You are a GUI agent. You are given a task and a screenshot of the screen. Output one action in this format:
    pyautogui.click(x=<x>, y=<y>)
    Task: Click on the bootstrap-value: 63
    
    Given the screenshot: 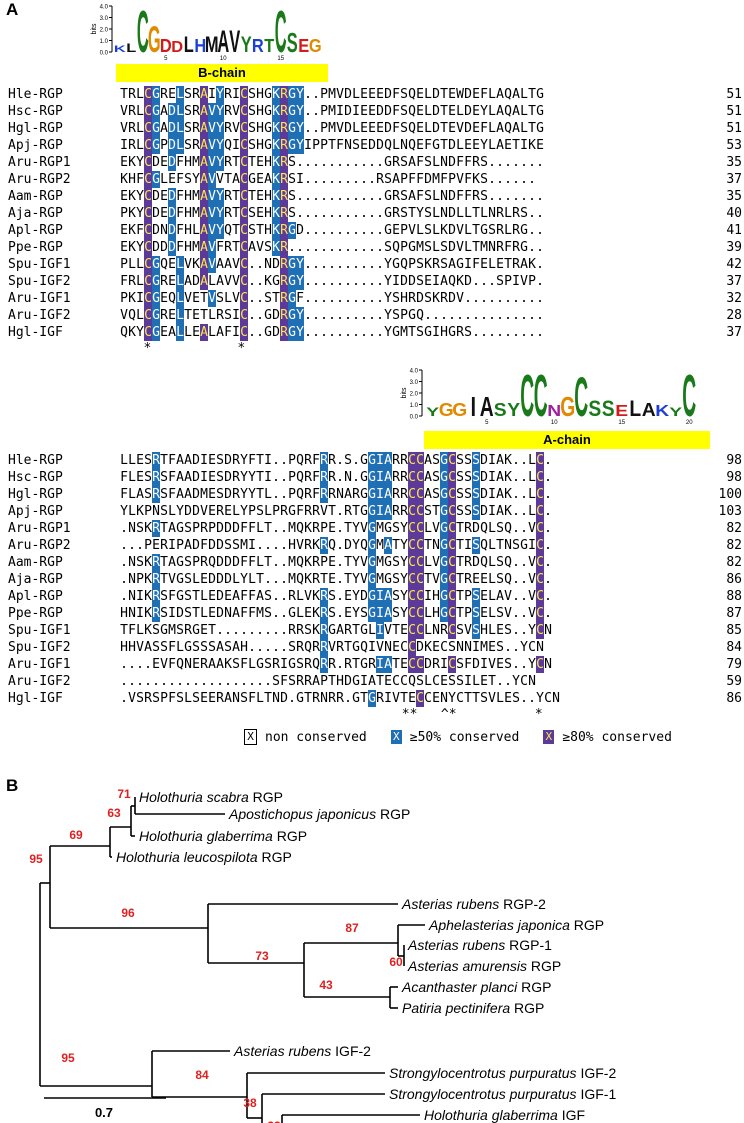 What is the action you would take?
    pyautogui.click(x=114, y=813)
    